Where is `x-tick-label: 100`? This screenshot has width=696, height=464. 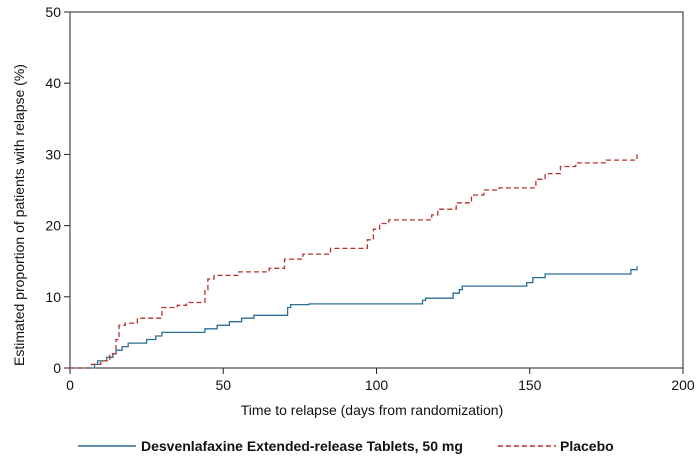 x-tick-label: 100 is located at coordinates (377, 385).